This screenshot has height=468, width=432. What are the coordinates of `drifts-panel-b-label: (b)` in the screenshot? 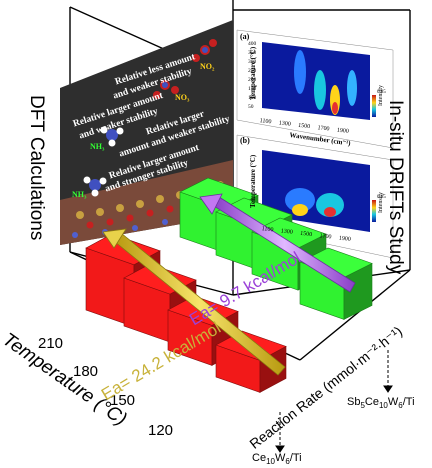 It's located at (245, 140).